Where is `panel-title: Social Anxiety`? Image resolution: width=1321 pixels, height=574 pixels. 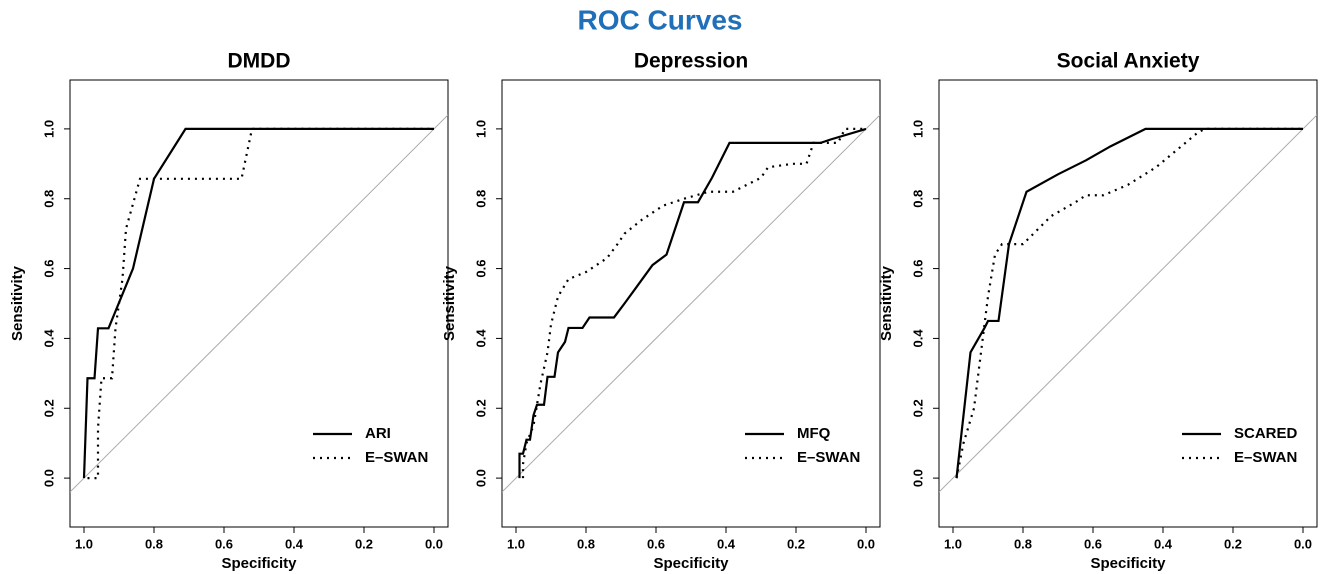 panel-title: Social Anxiety is located at coordinates (1128, 61).